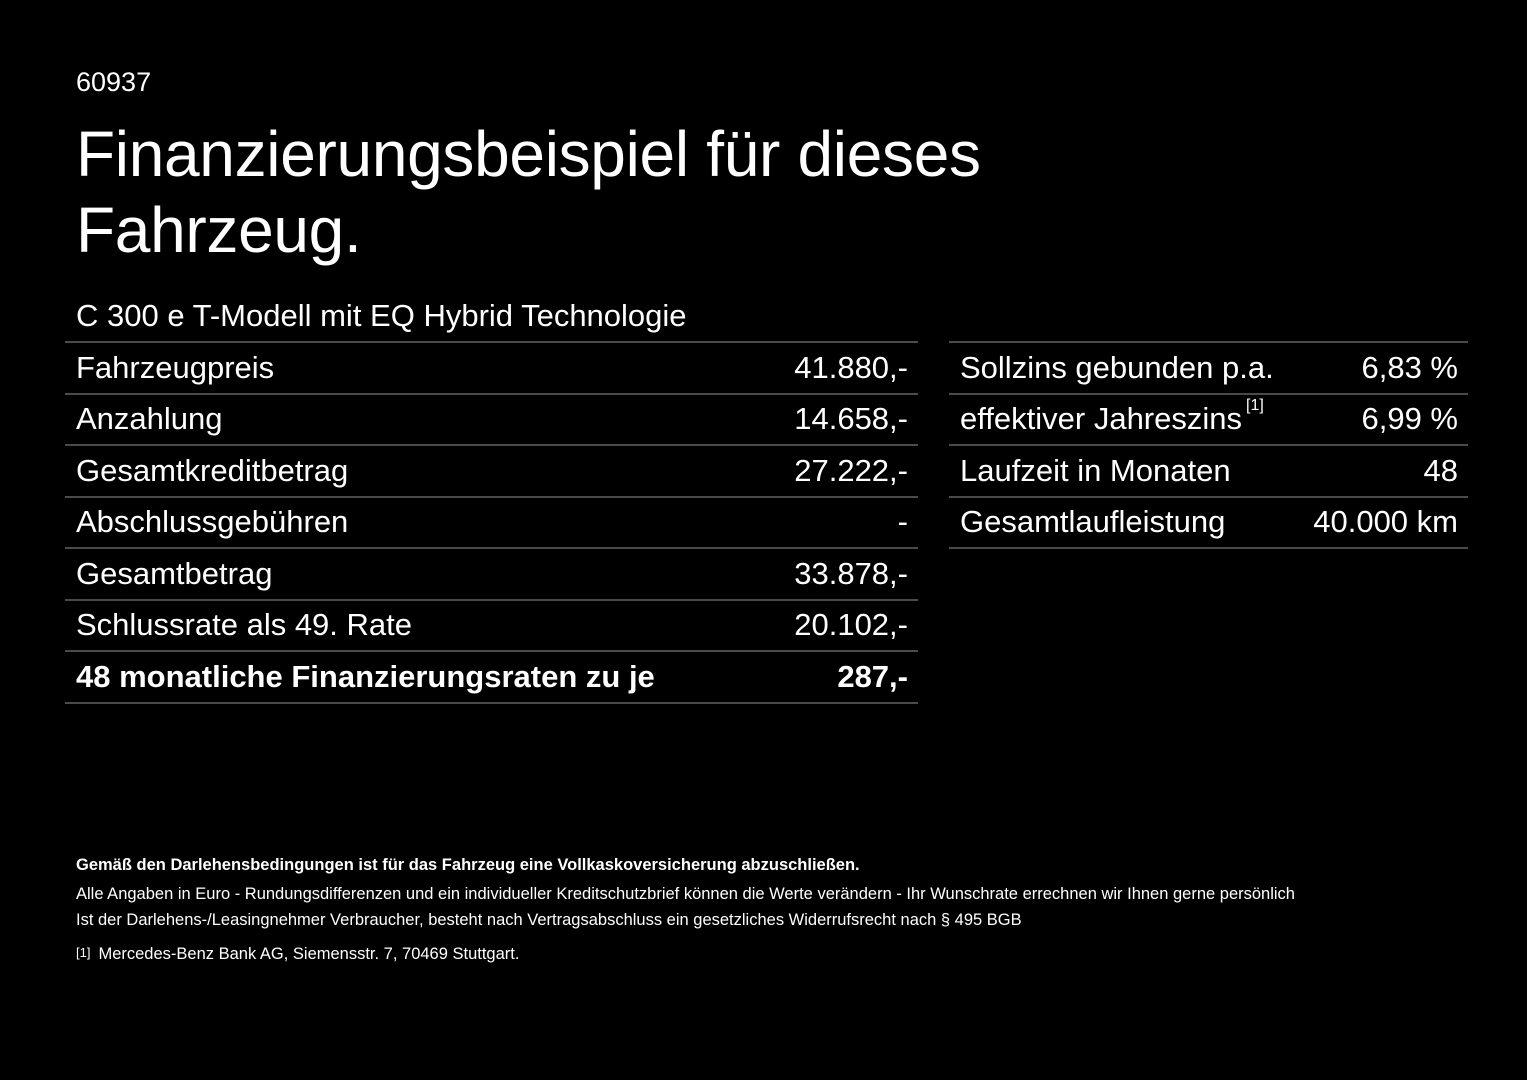  Describe the element at coordinates (491, 369) in the screenshot. I see `table-row: Fahrzeugpreis 41.880,-` at that location.